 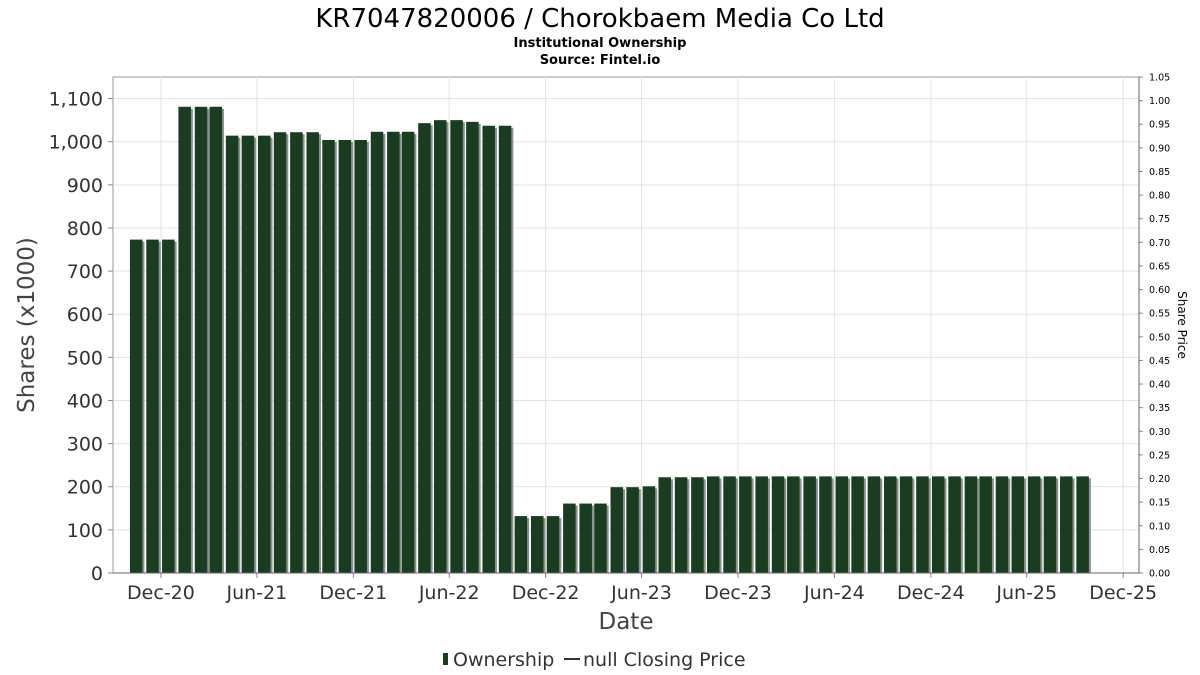 What do you see at coordinates (1159, 125) in the screenshot?
I see `y2-tick-label: 0.95` at bounding box center [1159, 125].